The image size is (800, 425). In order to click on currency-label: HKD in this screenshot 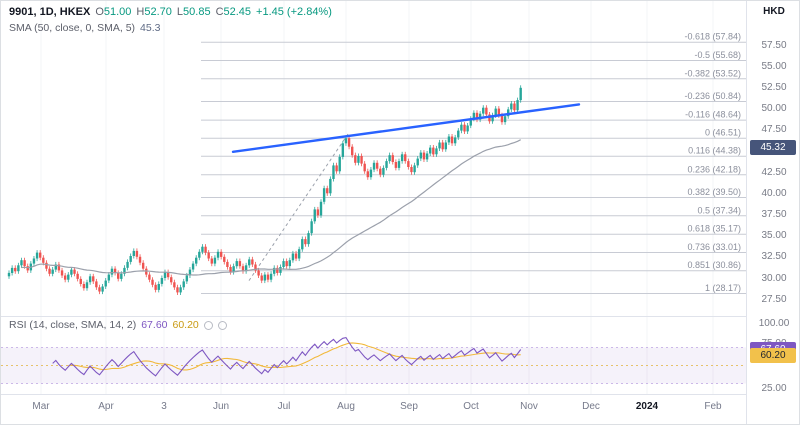, I will do `click(774, 11)`.